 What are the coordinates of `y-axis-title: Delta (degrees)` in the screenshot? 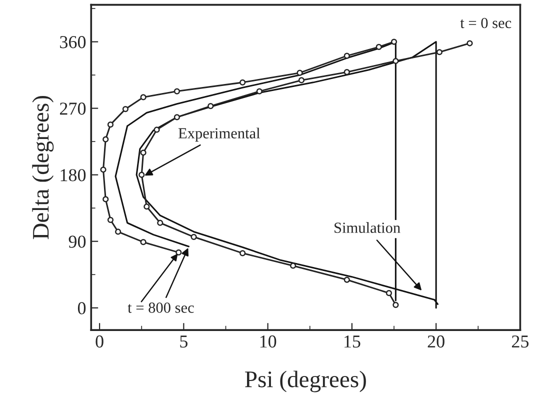 It's located at (43, 168).